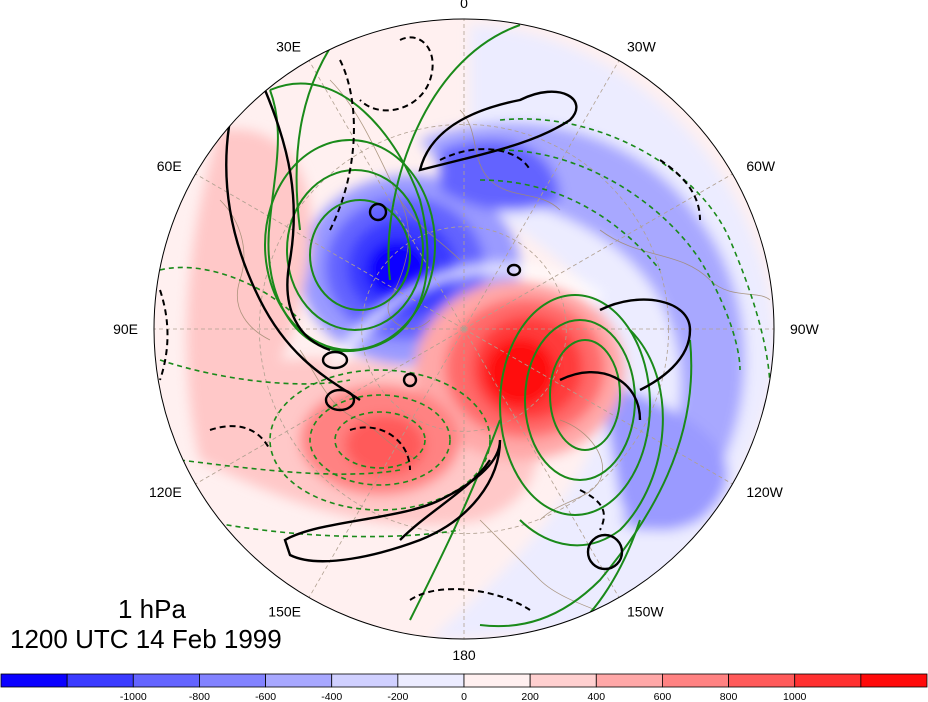  I want to click on colorbar-tick-label: -400, so click(331, 696).